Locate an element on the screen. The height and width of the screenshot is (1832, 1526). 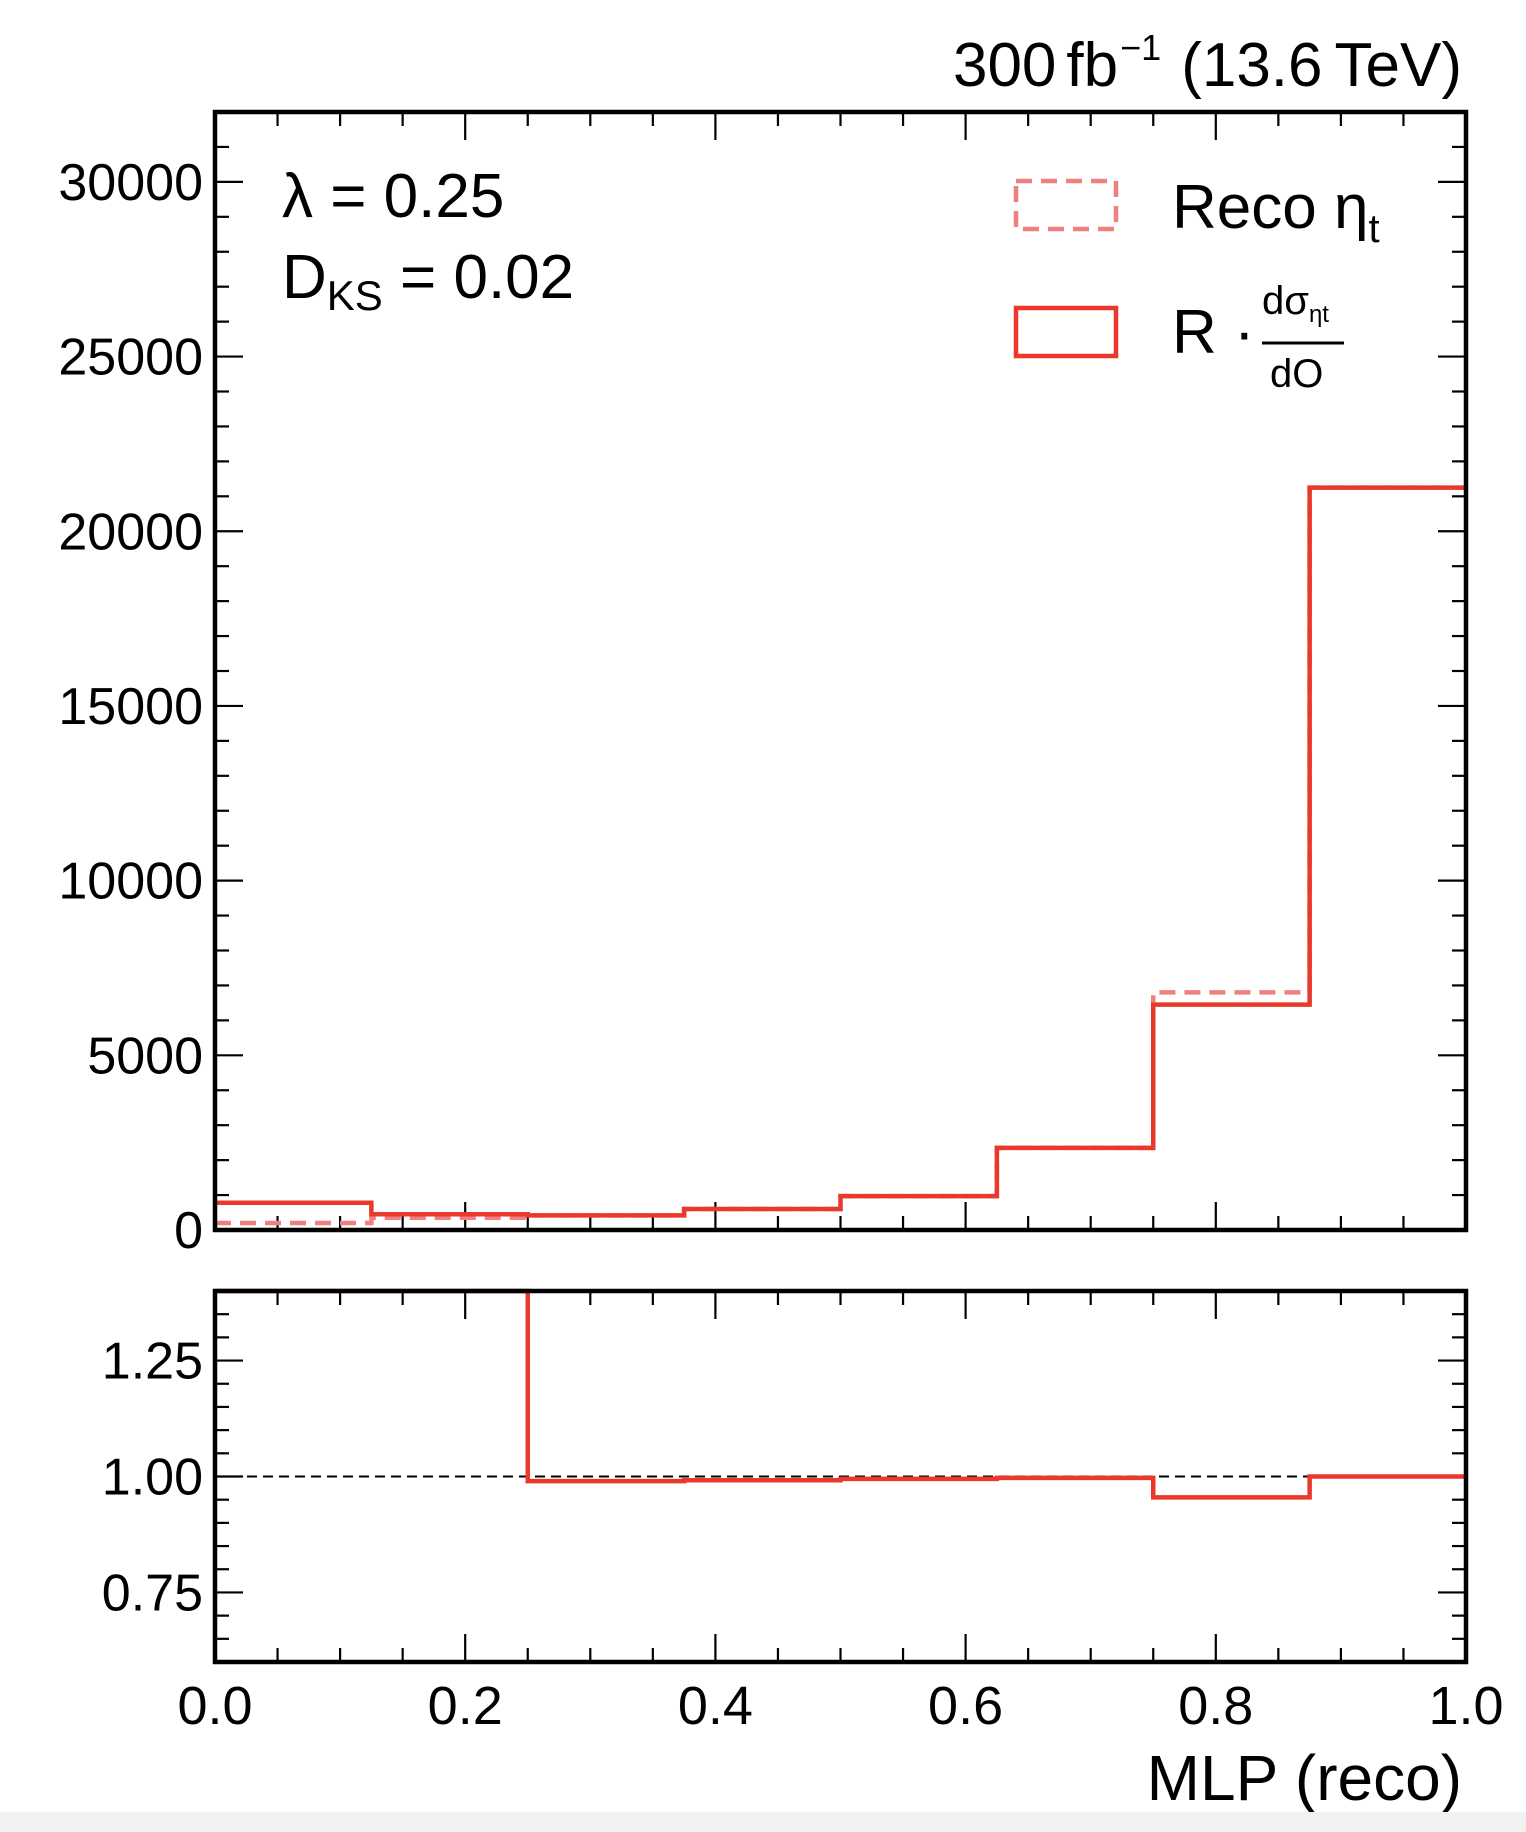
legend-frac-num-text: dσ is located at coordinates (1285, 301).